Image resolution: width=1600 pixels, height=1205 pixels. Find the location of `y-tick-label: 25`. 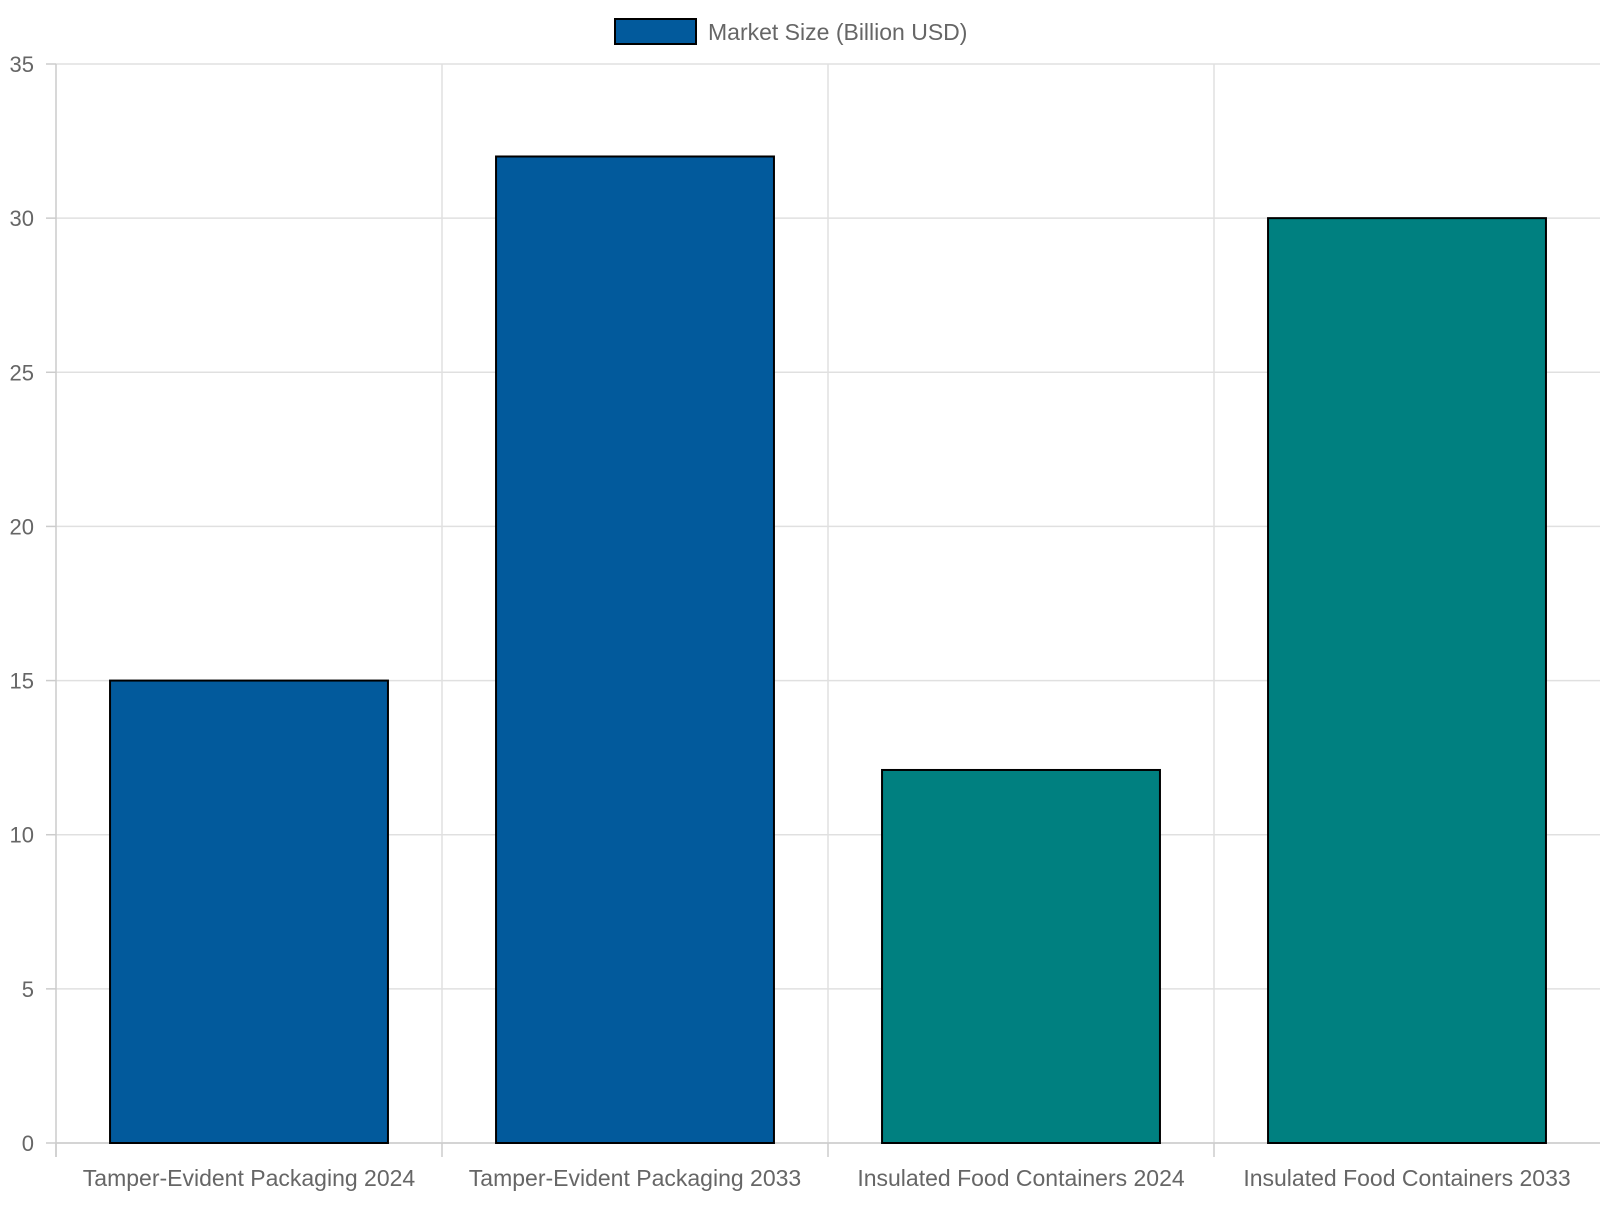

y-tick-label: 25 is located at coordinates (22, 372).